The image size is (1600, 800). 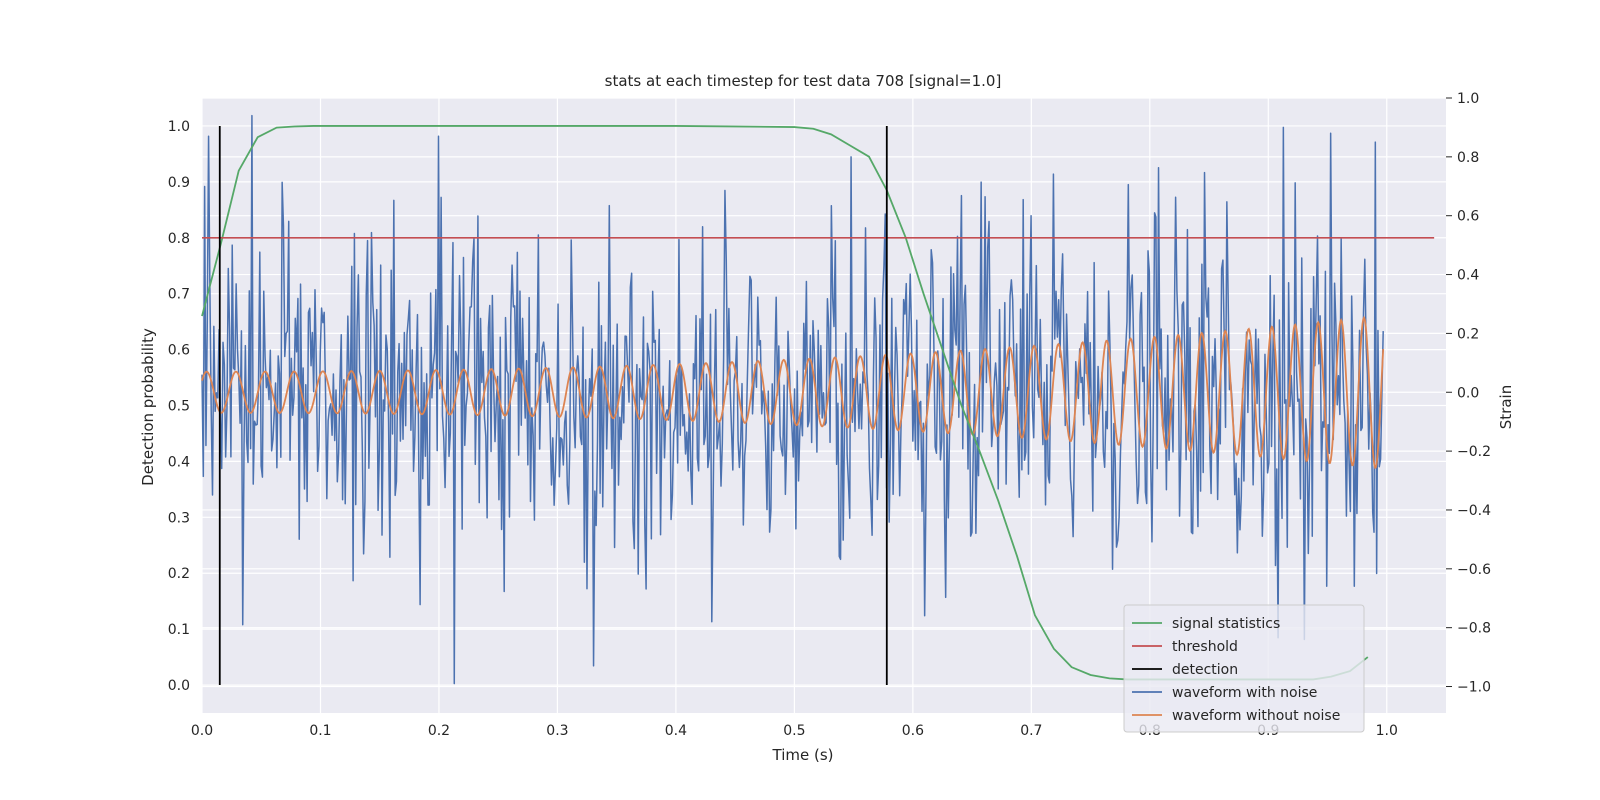 What do you see at coordinates (793, 392) in the screenshot?
I see `series-waveform-without-noise` at bounding box center [793, 392].